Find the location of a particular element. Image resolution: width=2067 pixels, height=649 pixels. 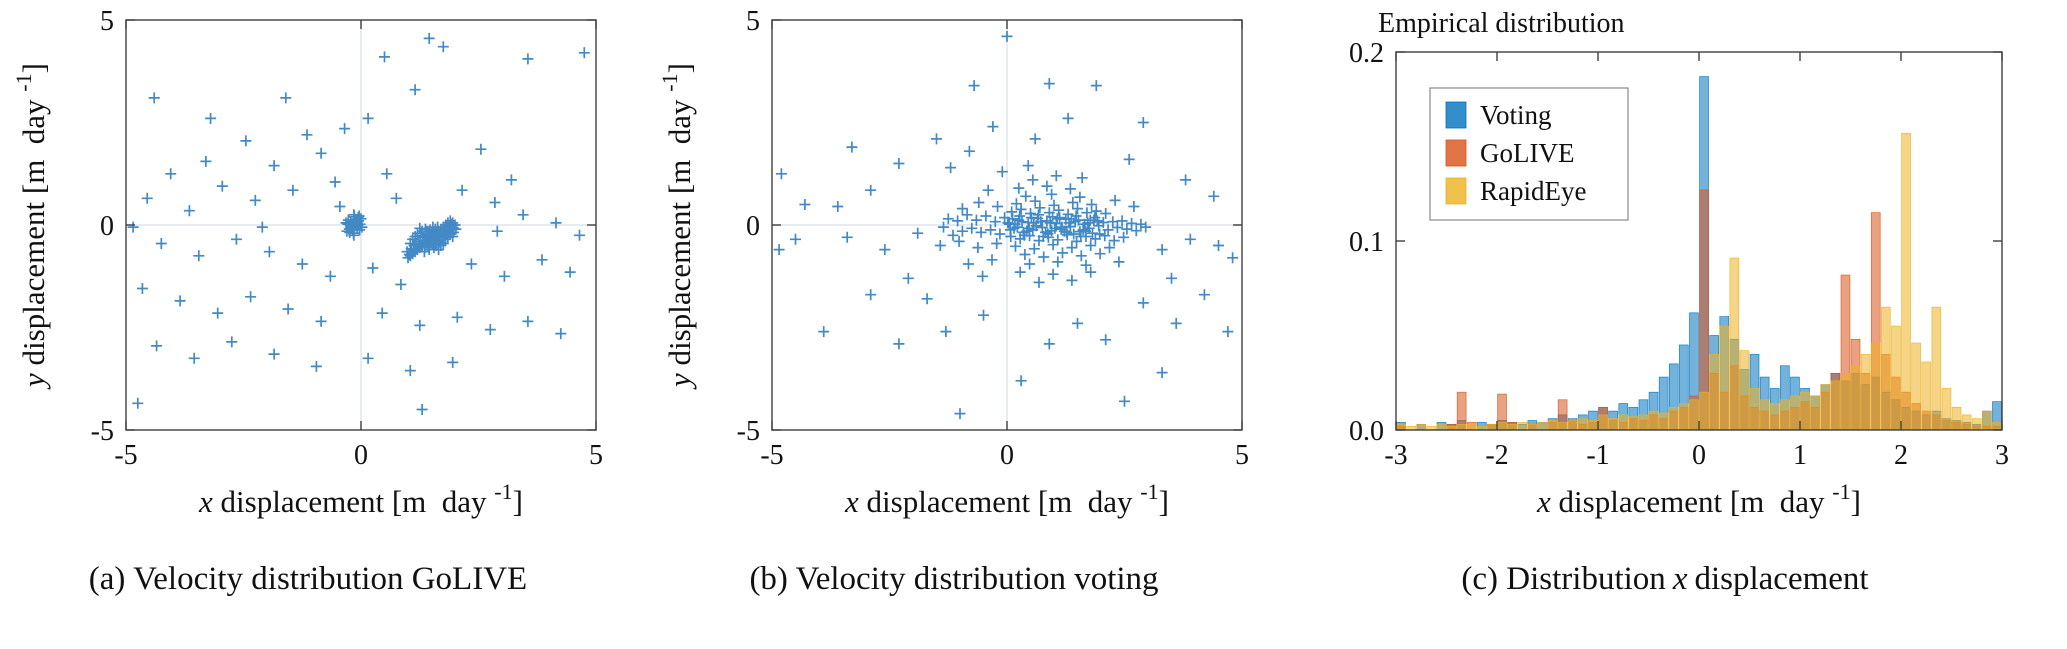

x-tick-label: 2 is located at coordinates (1901, 455).